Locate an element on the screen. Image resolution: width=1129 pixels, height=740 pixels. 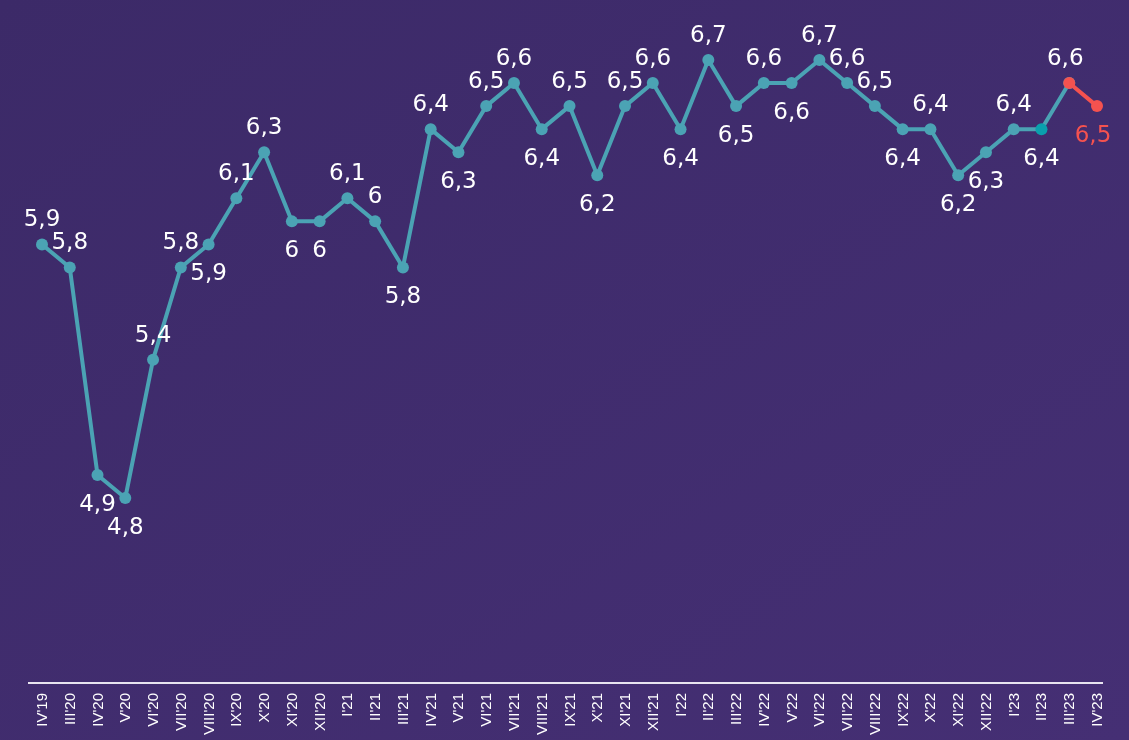
x-tick-label: XII'21 is located at coordinates (652, 712).